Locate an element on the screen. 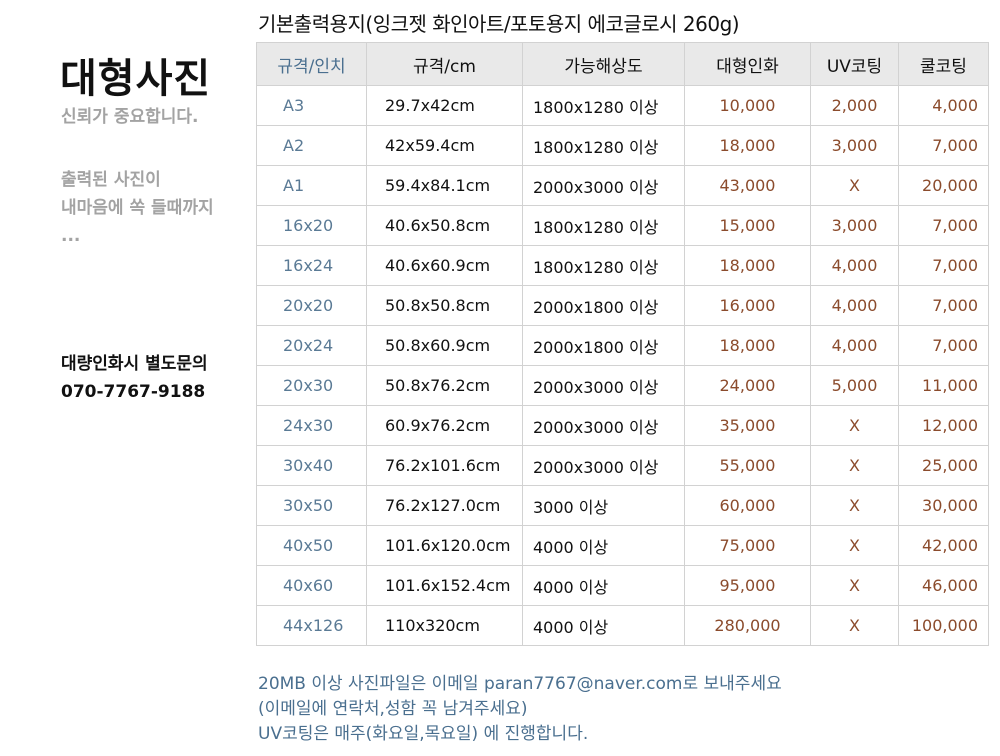 This screenshot has width=1000, height=756. cell-print-price: 24,000 is located at coordinates (747, 385).